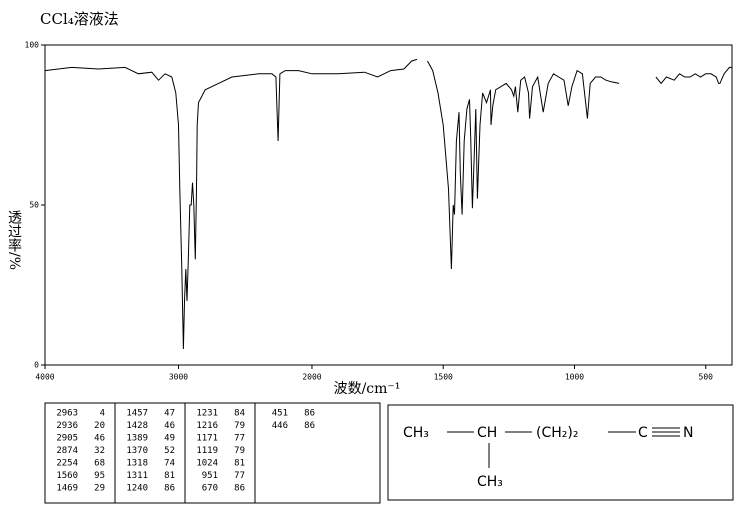 Image resolution: width=737 pixels, height=510 pixels. What do you see at coordinates (557, 433) in the screenshot?
I see `structure-label: (CH₂)₂` at bounding box center [557, 433].